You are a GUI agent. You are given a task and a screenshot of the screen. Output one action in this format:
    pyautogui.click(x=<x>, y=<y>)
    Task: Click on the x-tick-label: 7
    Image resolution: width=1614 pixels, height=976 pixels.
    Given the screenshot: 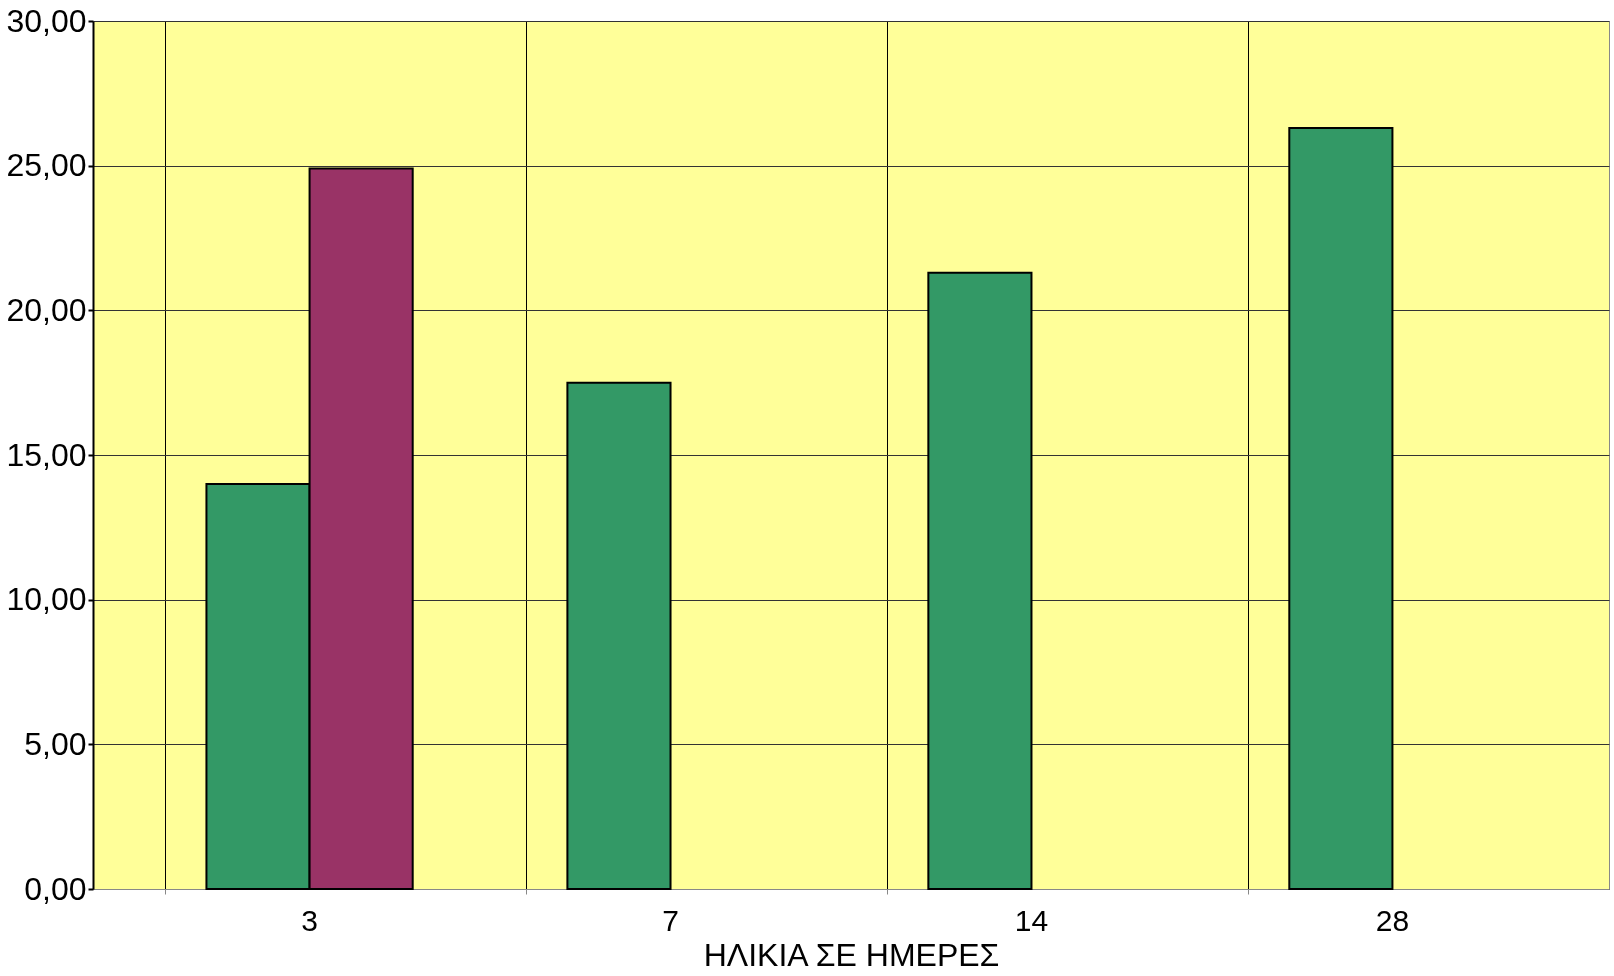 What is the action you would take?
    pyautogui.click(x=670, y=920)
    